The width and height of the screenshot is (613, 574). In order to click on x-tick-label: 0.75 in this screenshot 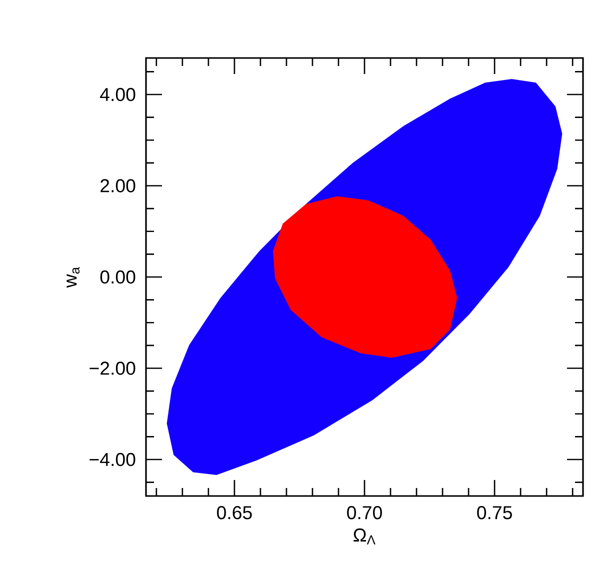, I will do `click(494, 513)`.